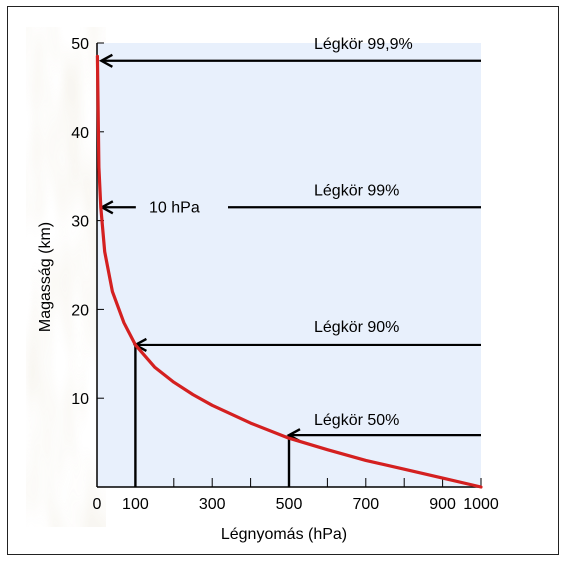 This screenshot has width=570, height=563. What do you see at coordinates (365, 504) in the screenshot?
I see `x-tick-label: 700` at bounding box center [365, 504].